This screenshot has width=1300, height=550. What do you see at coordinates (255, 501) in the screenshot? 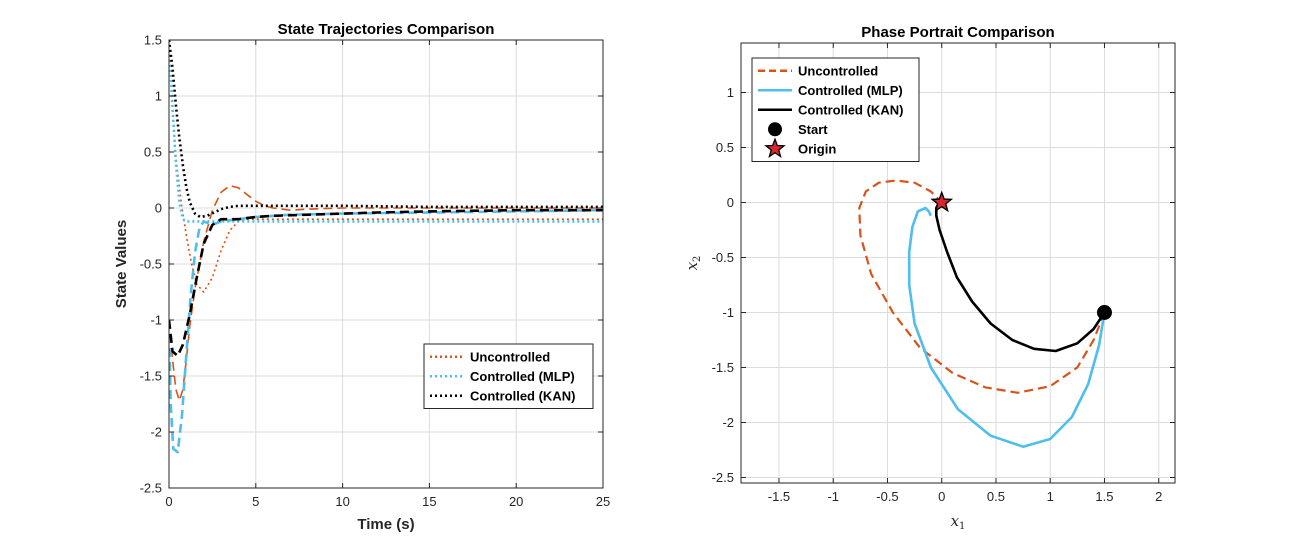
I see `x-tick-label: 5` at bounding box center [255, 501].